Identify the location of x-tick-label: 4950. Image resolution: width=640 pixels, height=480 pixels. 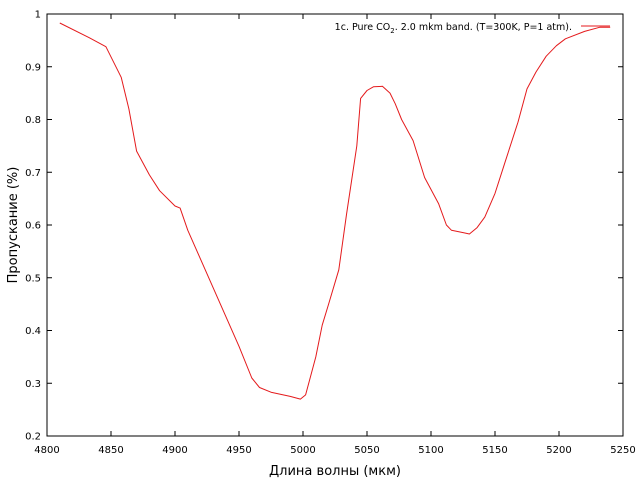
(238, 450).